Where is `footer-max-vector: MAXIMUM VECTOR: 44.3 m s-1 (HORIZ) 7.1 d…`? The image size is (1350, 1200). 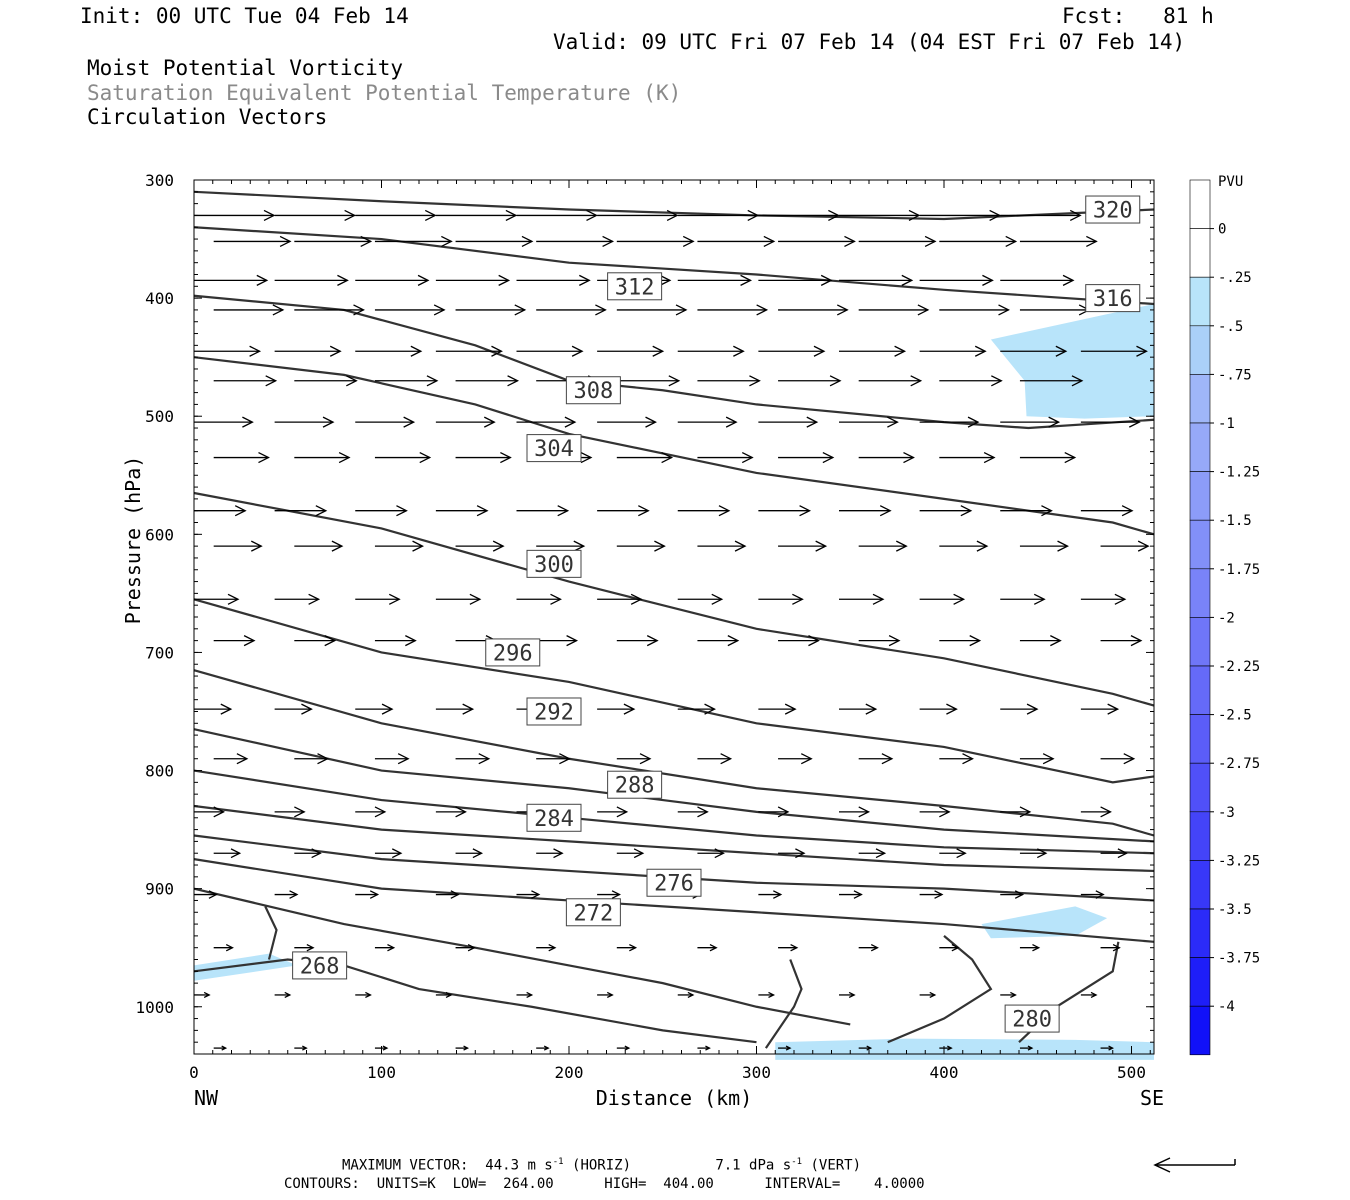 footer-max-vector: MAXIMUM VECTOR: 44.3 m s-1 (HORIZ) 7.1 d… is located at coordinates (601, 1165).